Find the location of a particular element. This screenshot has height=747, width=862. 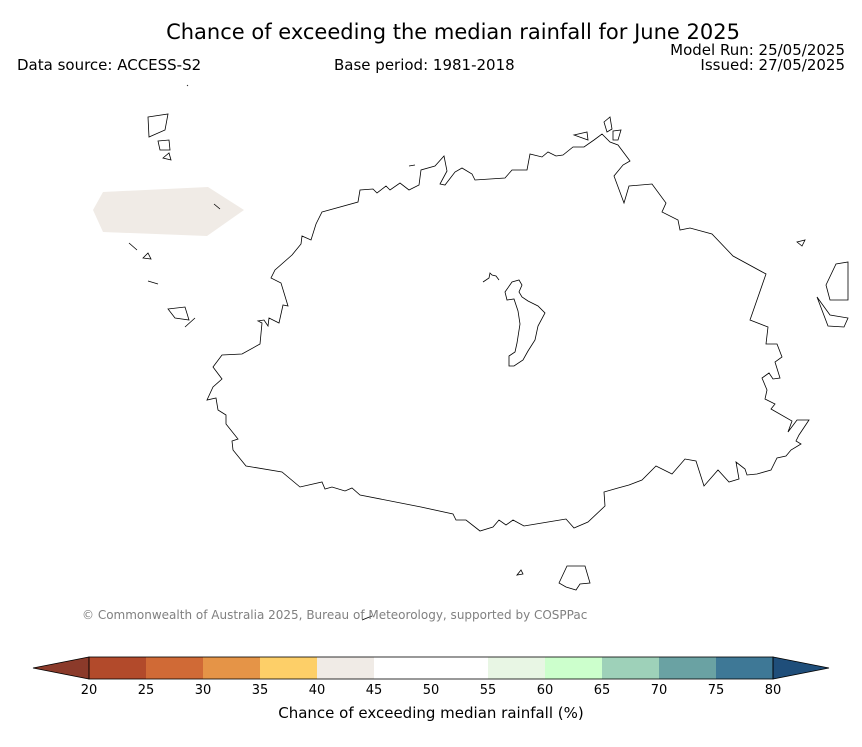

colorbar-tick-label: 80 is located at coordinates (773, 690).